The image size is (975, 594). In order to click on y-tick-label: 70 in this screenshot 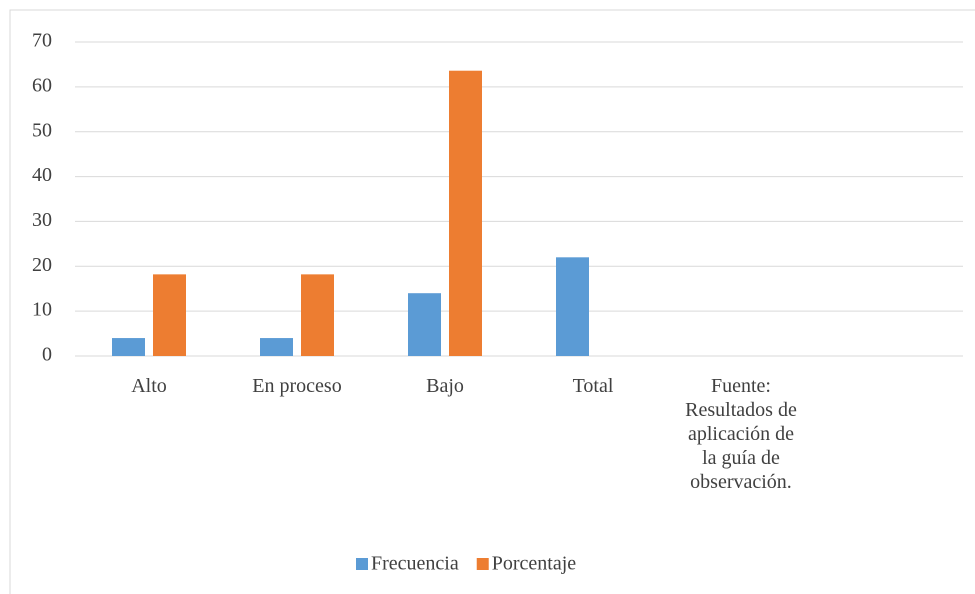, I will do `click(42, 41)`.